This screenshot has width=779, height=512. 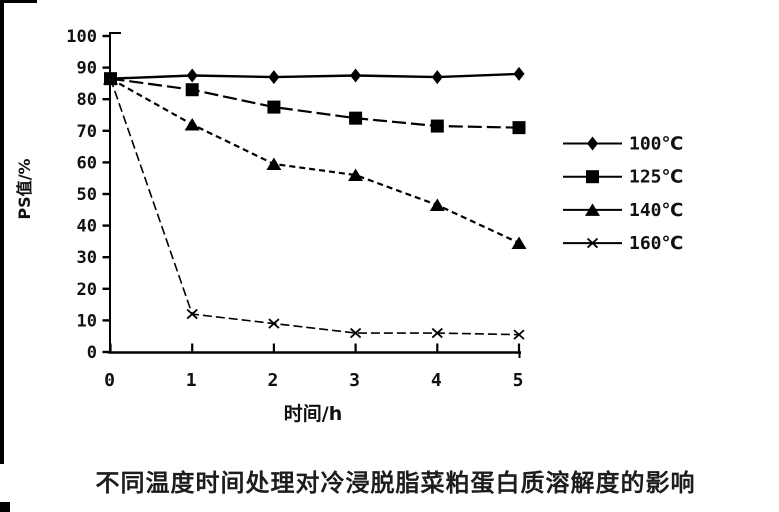 What do you see at coordinates (87, 290) in the screenshot?
I see `y-tick-label: 20` at bounding box center [87, 290].